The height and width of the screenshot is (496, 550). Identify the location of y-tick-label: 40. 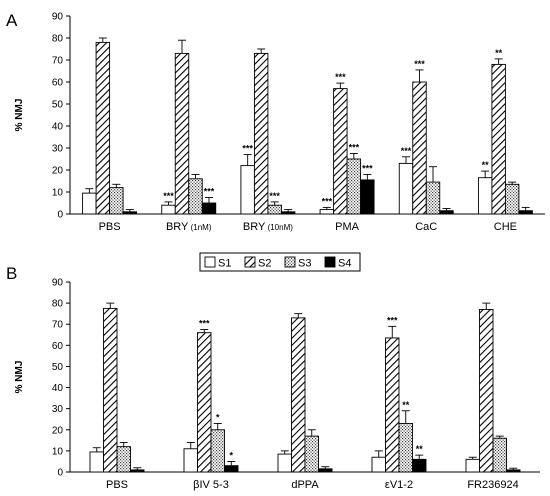
(58, 388).